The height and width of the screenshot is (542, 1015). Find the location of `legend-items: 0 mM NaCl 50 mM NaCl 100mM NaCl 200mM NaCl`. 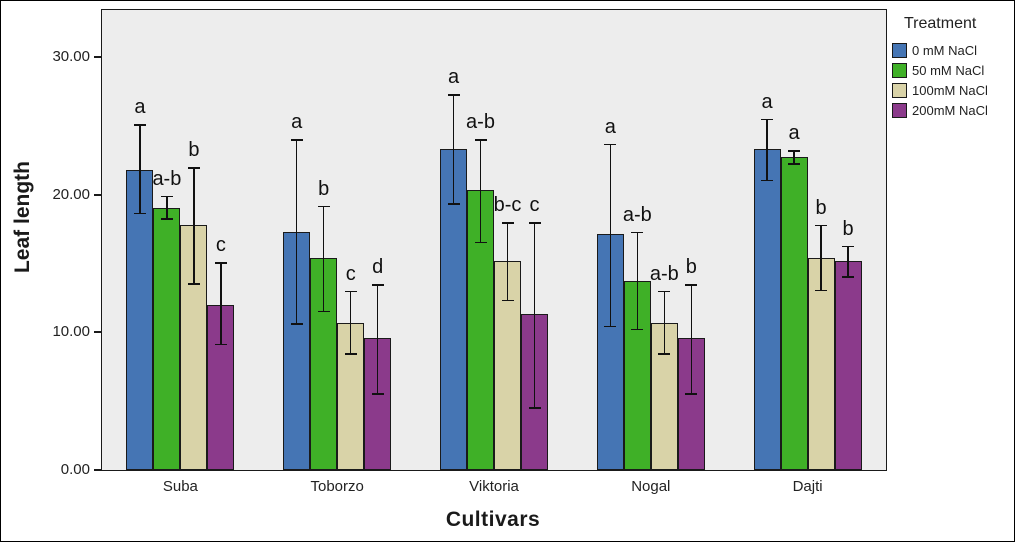

legend-items: 0 mM NaCl 50 mM NaCl 100mM NaCl 200mM NaCl is located at coordinates (953, 80).